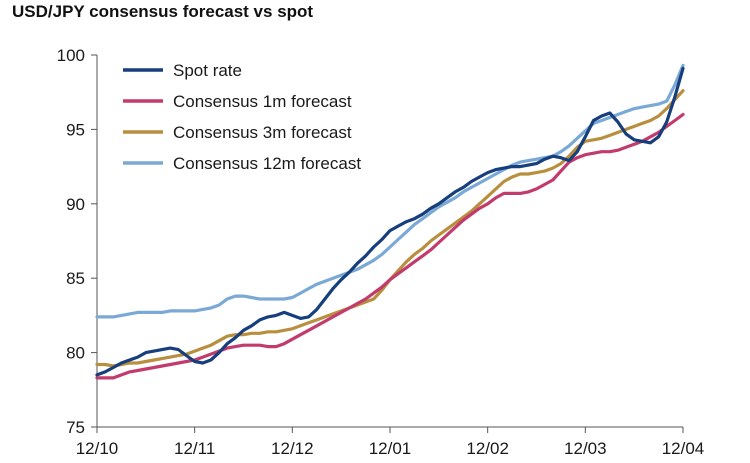 The width and height of the screenshot is (750, 463). What do you see at coordinates (75, 427) in the screenshot?
I see `y-tick-label: 75` at bounding box center [75, 427].